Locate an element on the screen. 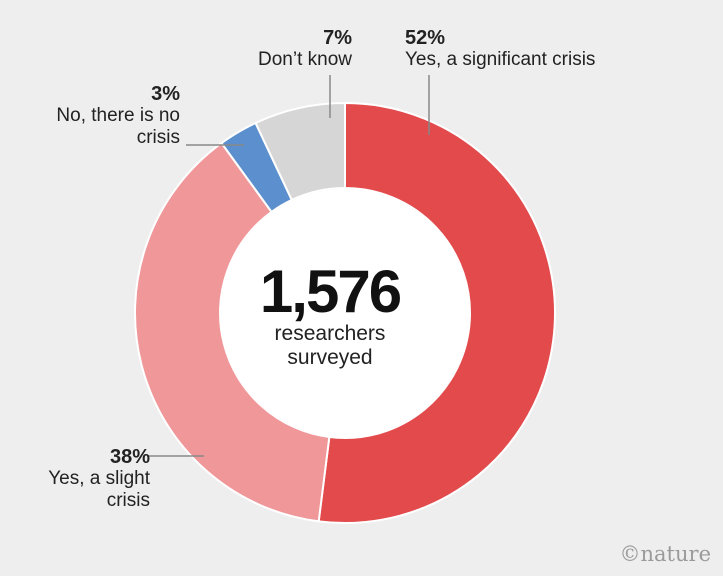  label-dontknow: 7% Don’t know is located at coordinates (292, 49).